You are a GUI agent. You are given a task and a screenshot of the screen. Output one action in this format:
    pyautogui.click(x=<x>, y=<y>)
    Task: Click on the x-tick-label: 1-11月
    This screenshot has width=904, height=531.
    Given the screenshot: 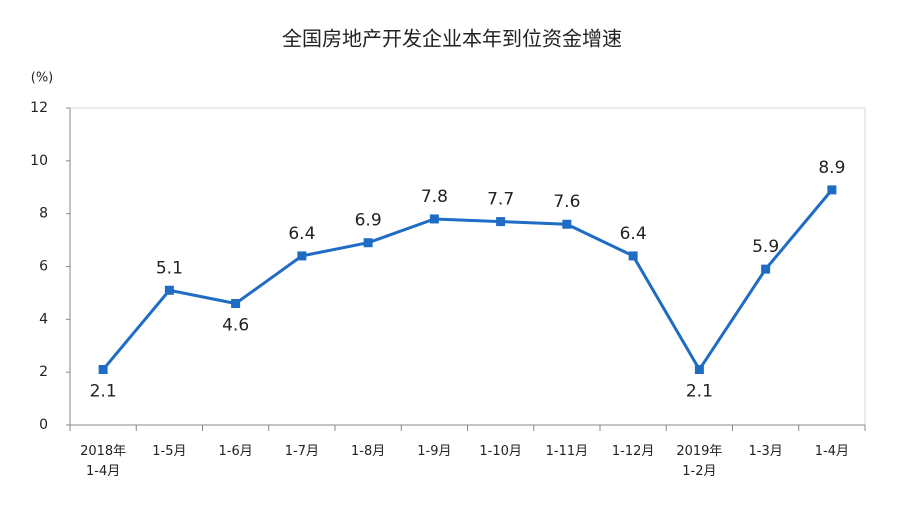 What is the action you would take?
    pyautogui.click(x=567, y=451)
    